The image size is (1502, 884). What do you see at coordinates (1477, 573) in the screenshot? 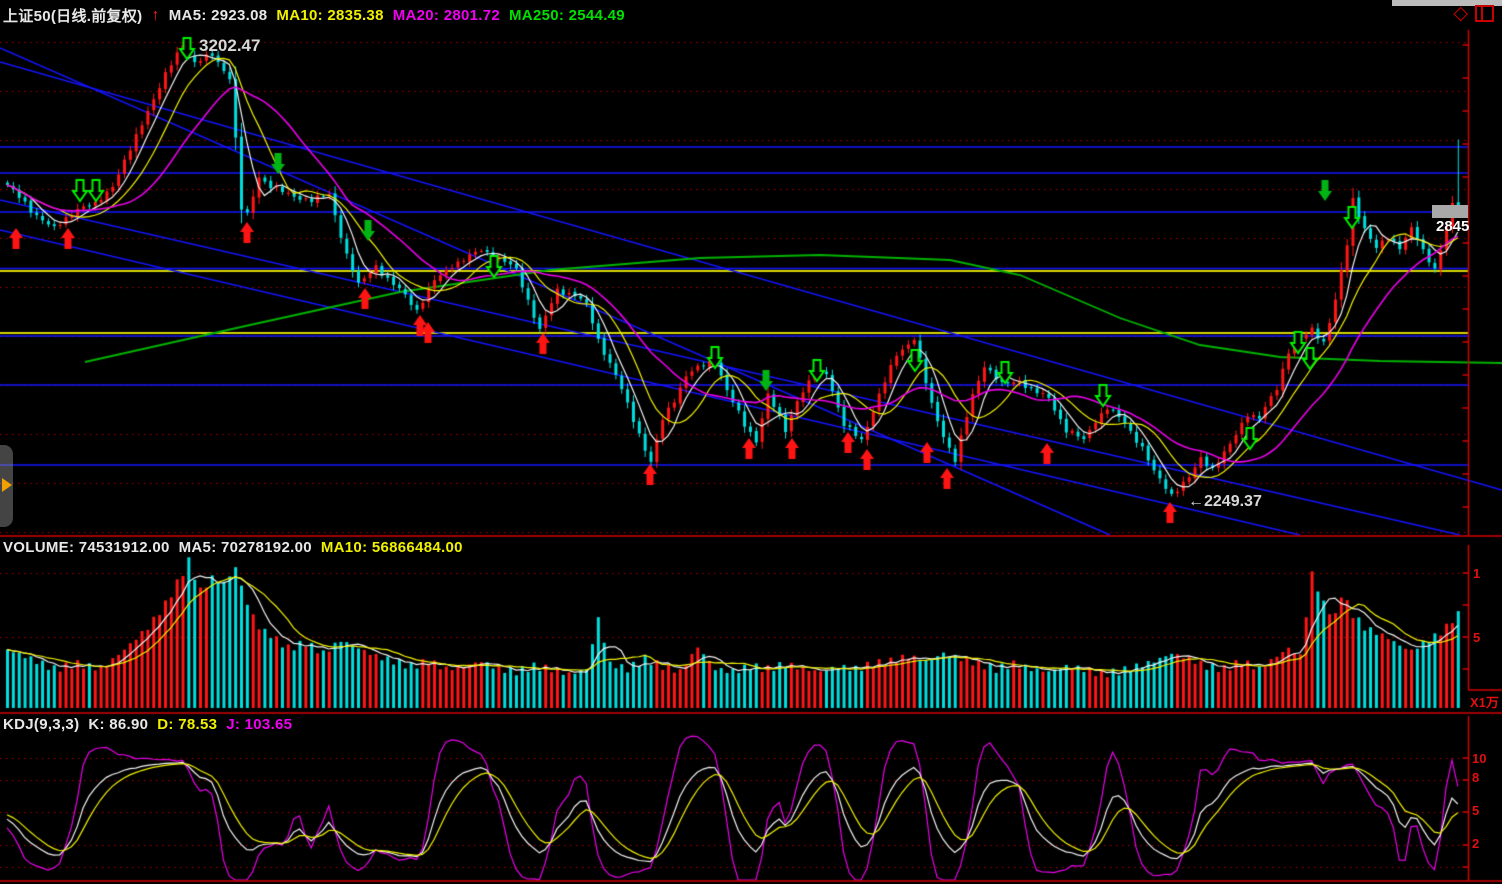
I see `vol-axis-label-100m: 1` at bounding box center [1477, 573].